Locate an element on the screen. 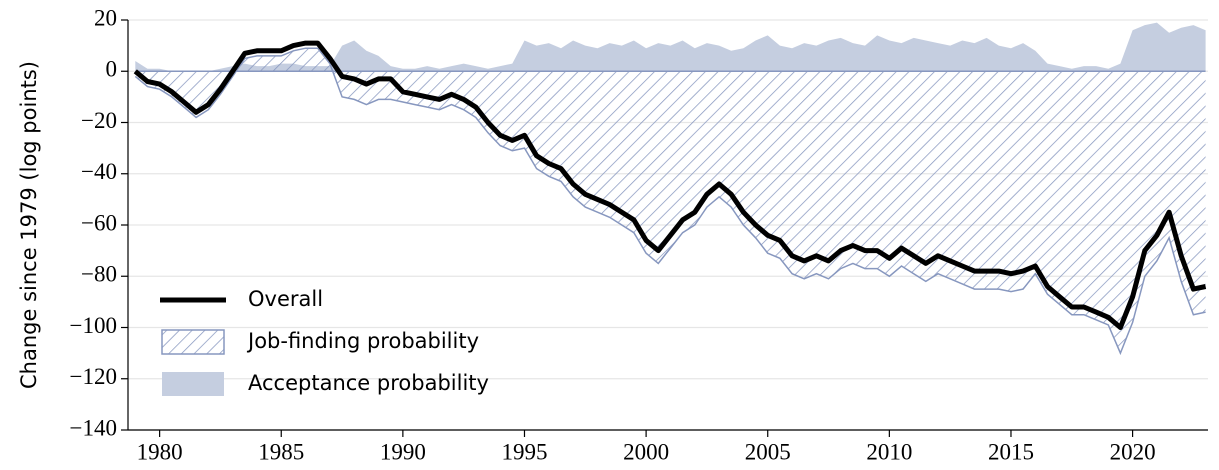 The height and width of the screenshot is (470, 1219). acceptance-area is located at coordinates (670, 47).